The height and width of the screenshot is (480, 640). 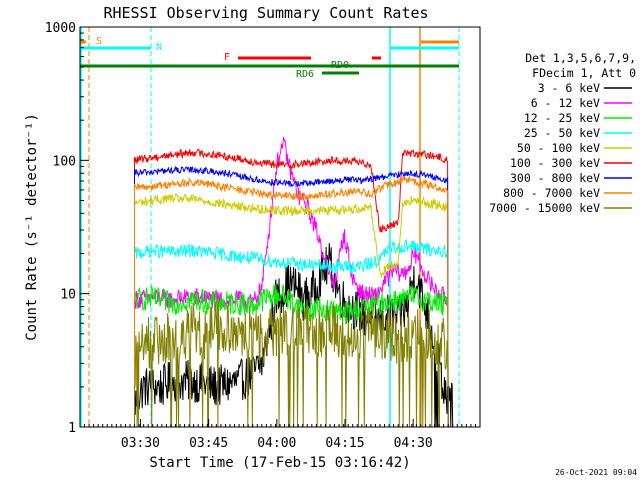 What do you see at coordinates (99, 41) in the screenshot?
I see `annotation-label-s: S` at bounding box center [99, 41].